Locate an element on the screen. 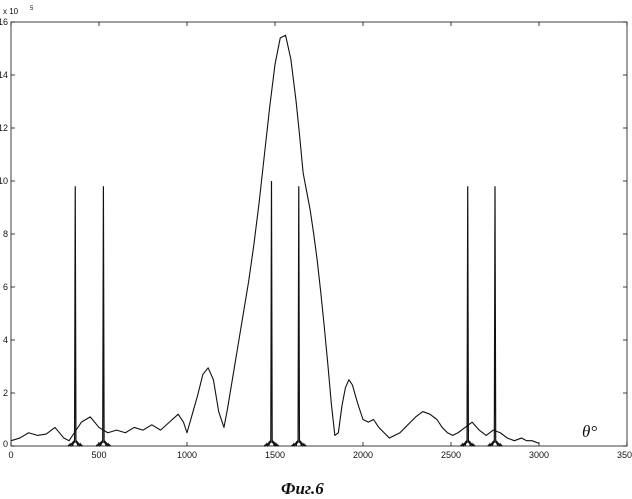  x-tick-label: 3500 is located at coordinates (624, 455).